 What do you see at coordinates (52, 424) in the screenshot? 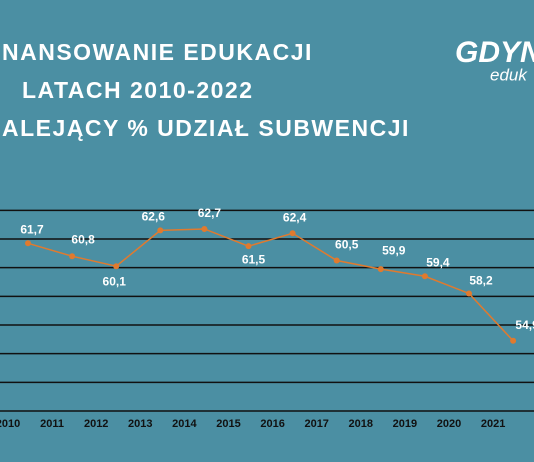
I see `x-tick-label: 2011` at bounding box center [52, 424].